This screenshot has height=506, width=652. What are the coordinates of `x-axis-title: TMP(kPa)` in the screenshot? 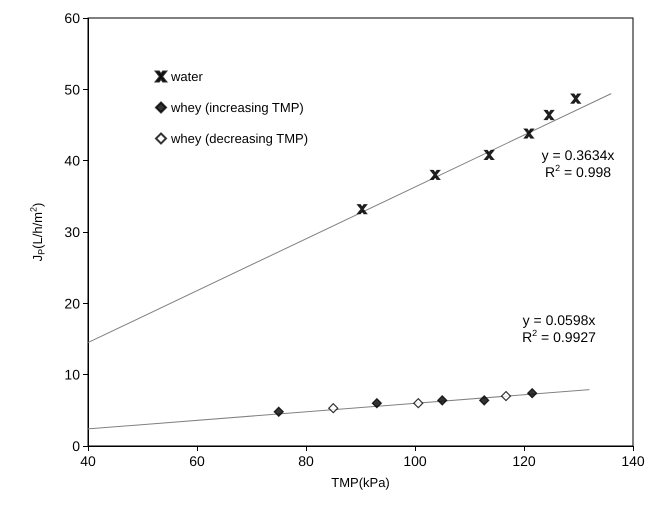 It's located at (360, 482).